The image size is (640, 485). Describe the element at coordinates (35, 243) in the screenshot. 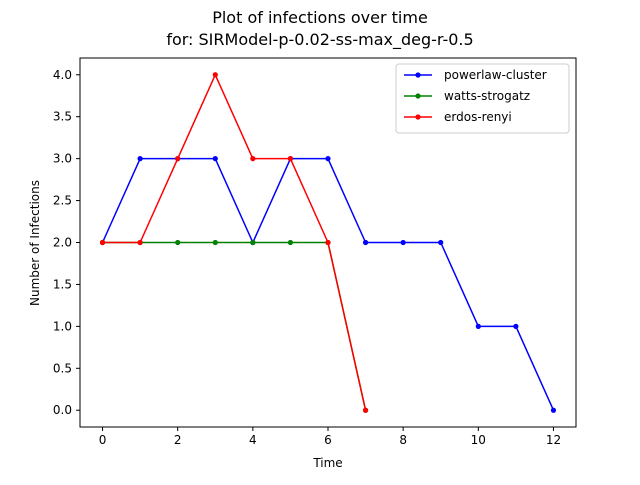

I see `y-axis-label: Number of Infections` at that location.